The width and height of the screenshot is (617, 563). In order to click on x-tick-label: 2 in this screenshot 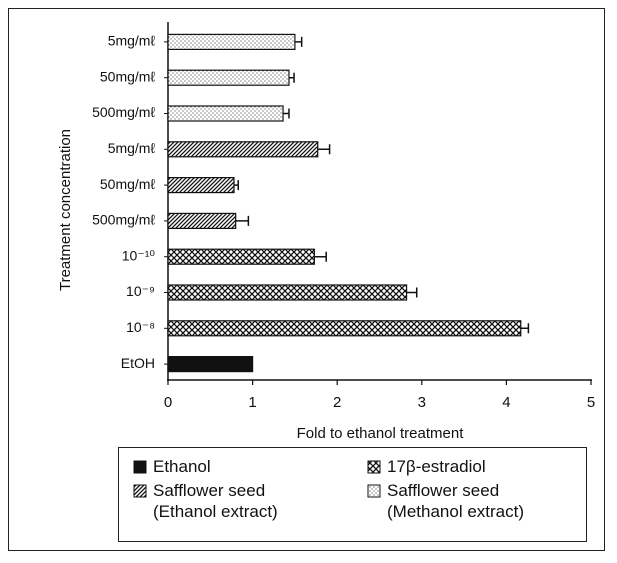, I will do `click(337, 402)`.